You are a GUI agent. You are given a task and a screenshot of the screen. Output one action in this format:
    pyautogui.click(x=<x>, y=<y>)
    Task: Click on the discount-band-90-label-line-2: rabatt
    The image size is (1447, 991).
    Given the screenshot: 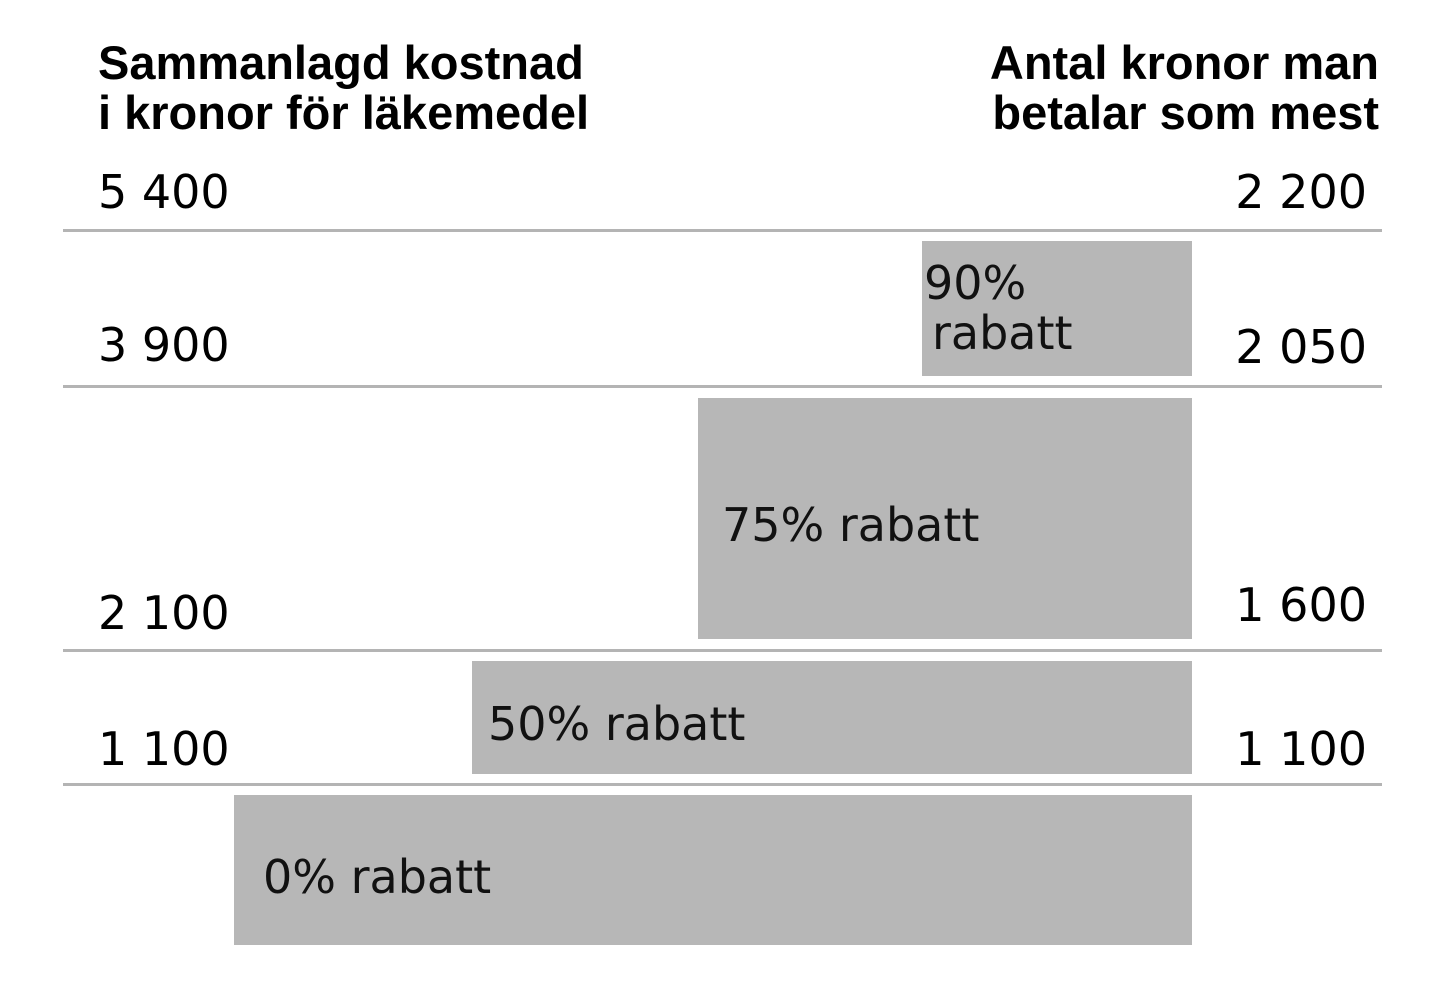 What is the action you would take?
    pyautogui.click(x=1002, y=333)
    